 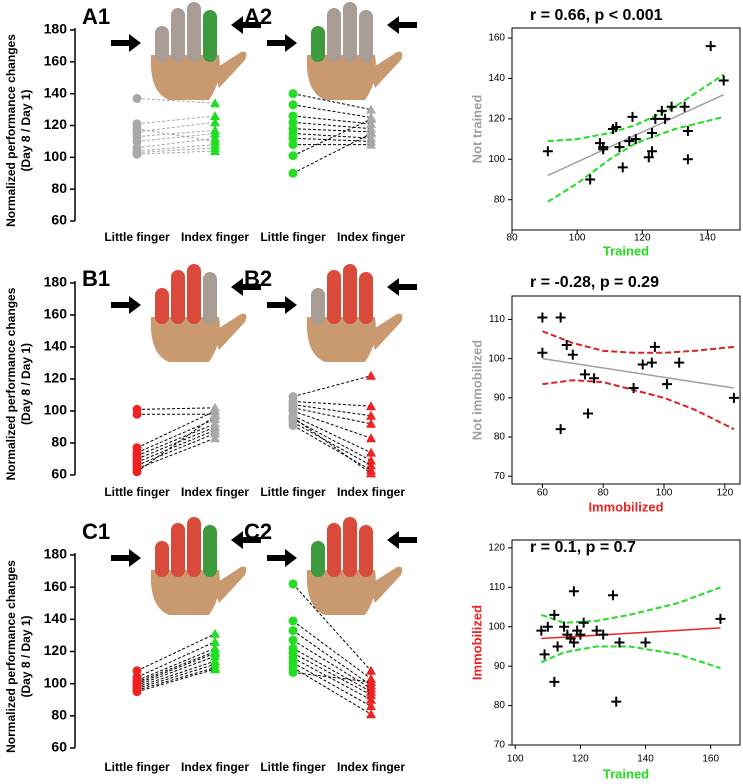 I want to click on x-tick-label: 120, so click(x=642, y=238).